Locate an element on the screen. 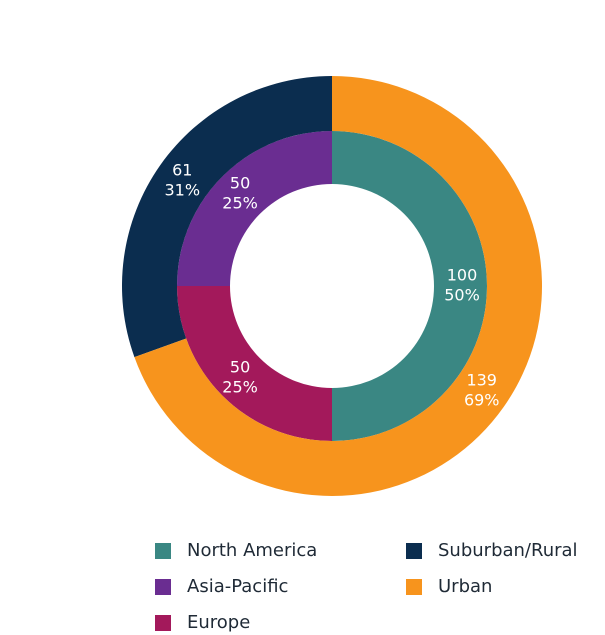 The image size is (605, 635). value-label: 61 is located at coordinates (182, 169).